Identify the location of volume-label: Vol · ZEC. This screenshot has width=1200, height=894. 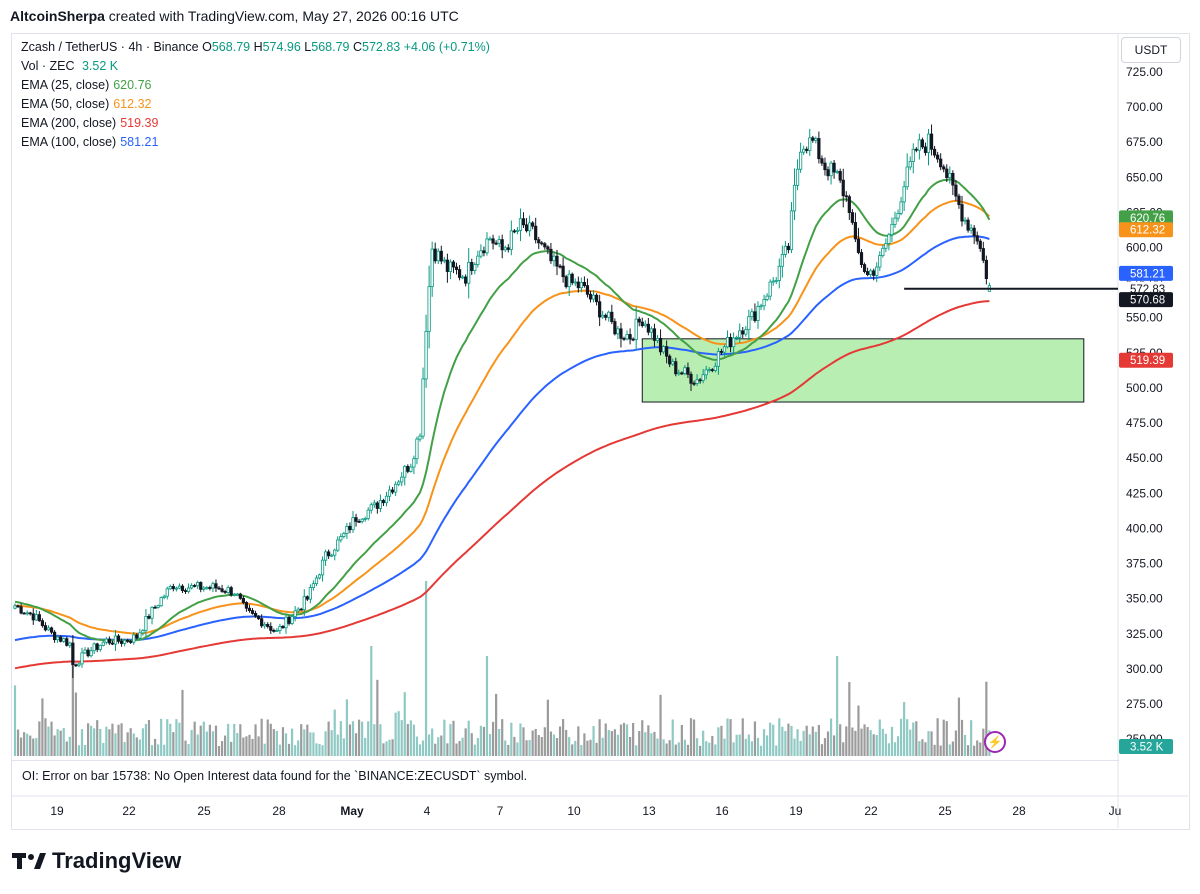
(48, 66).